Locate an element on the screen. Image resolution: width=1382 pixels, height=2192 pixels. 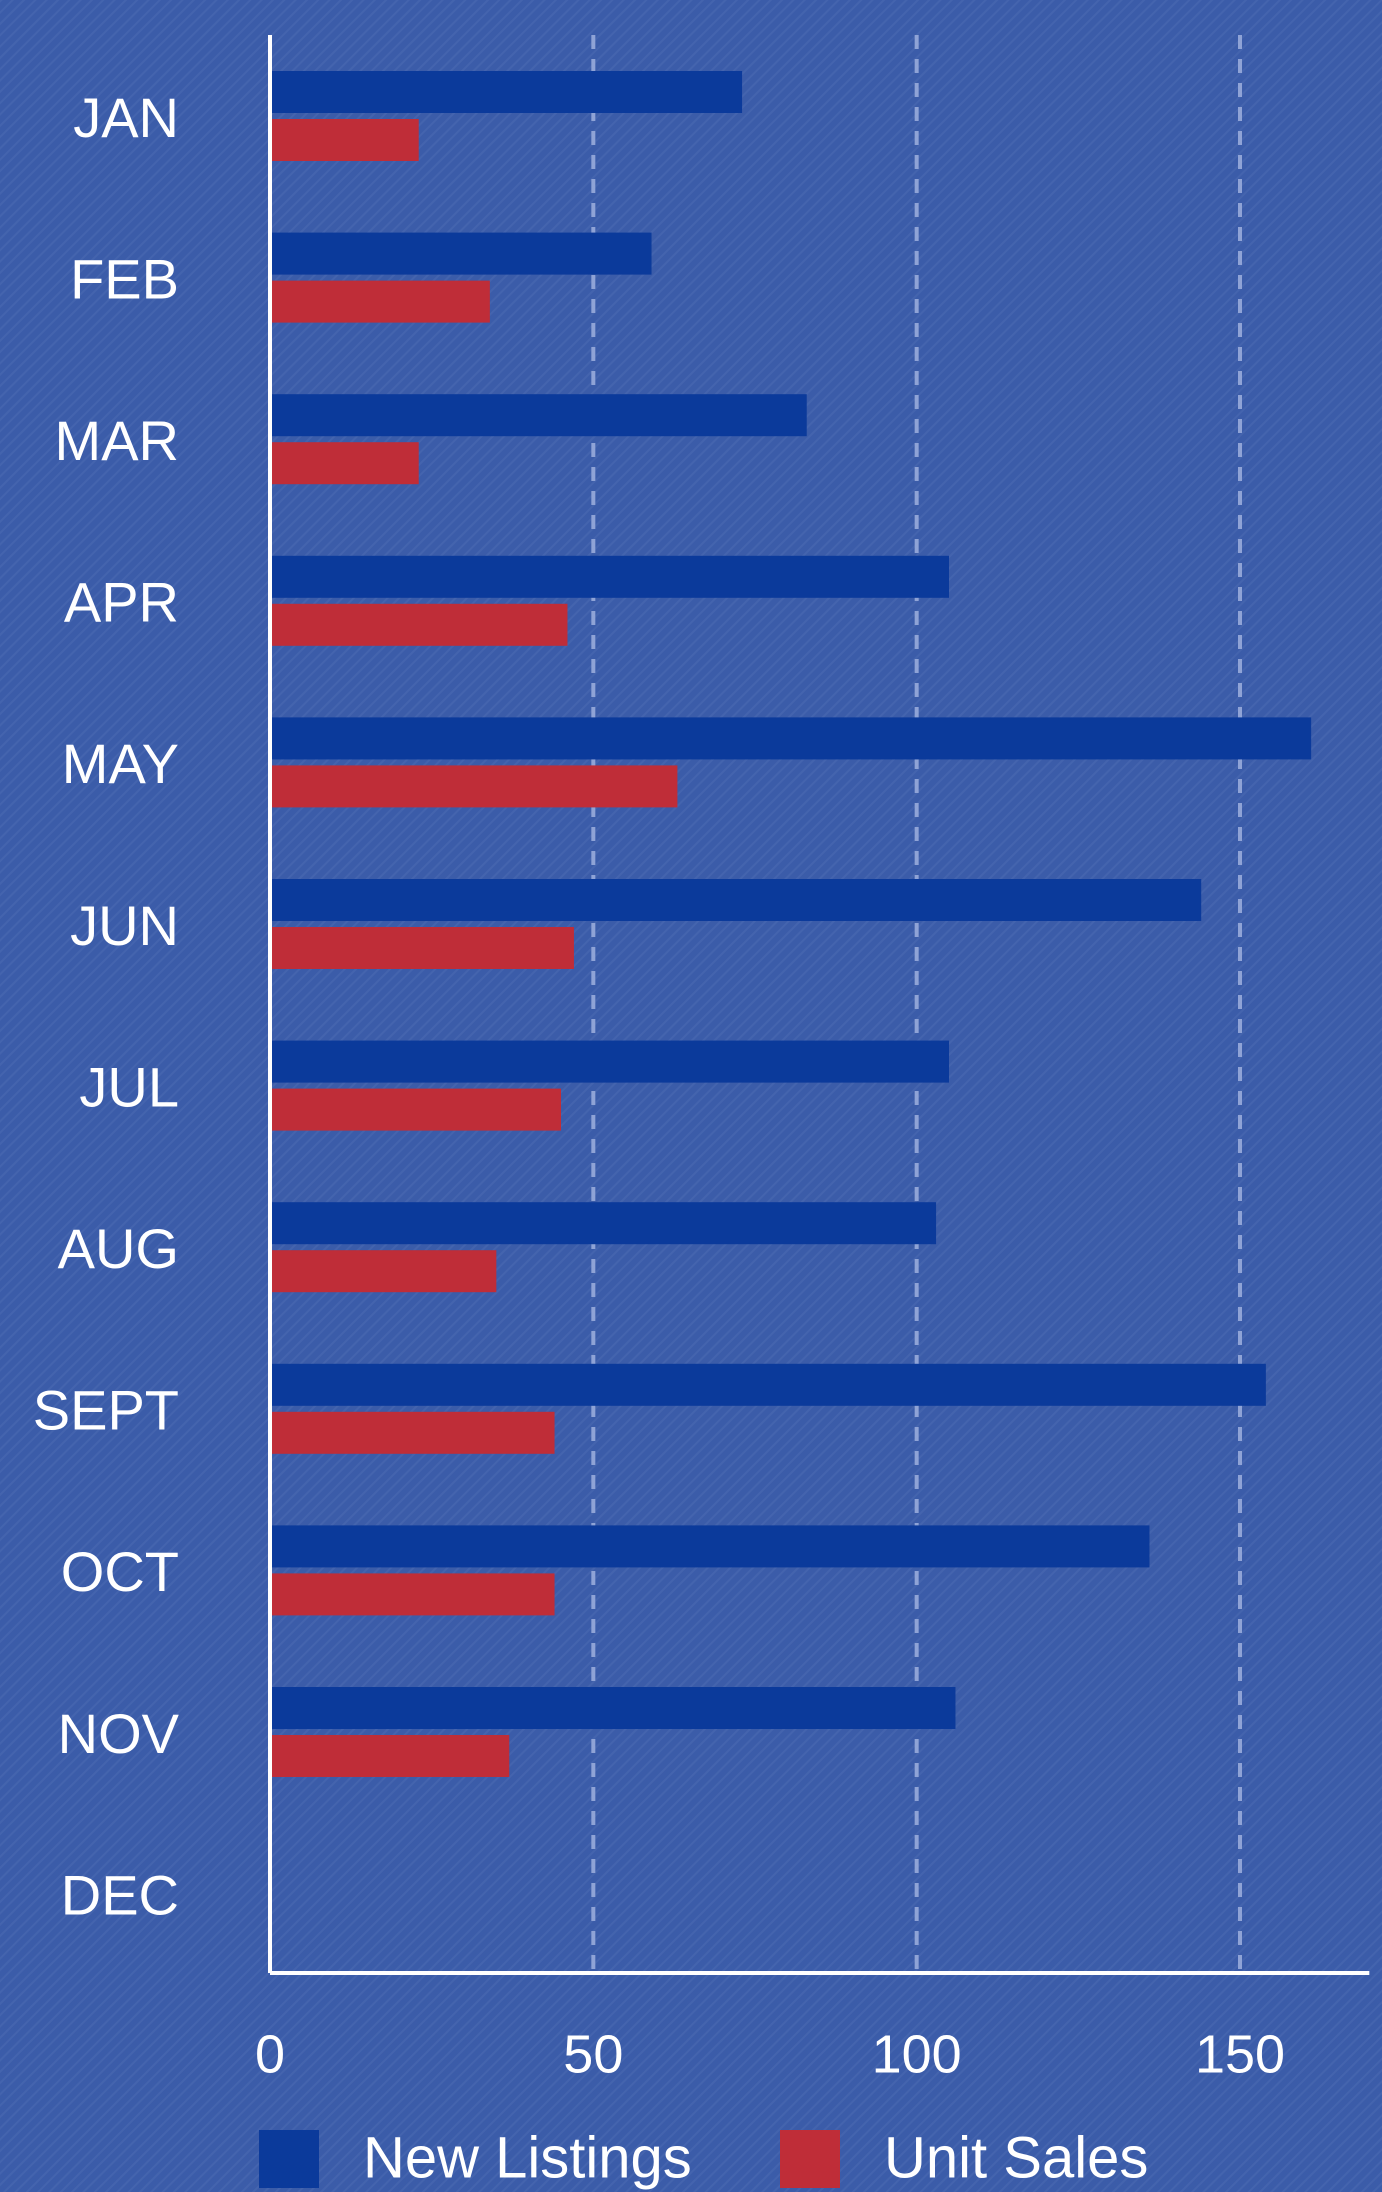
y-tick-label: JUN is located at coordinates (124, 925).